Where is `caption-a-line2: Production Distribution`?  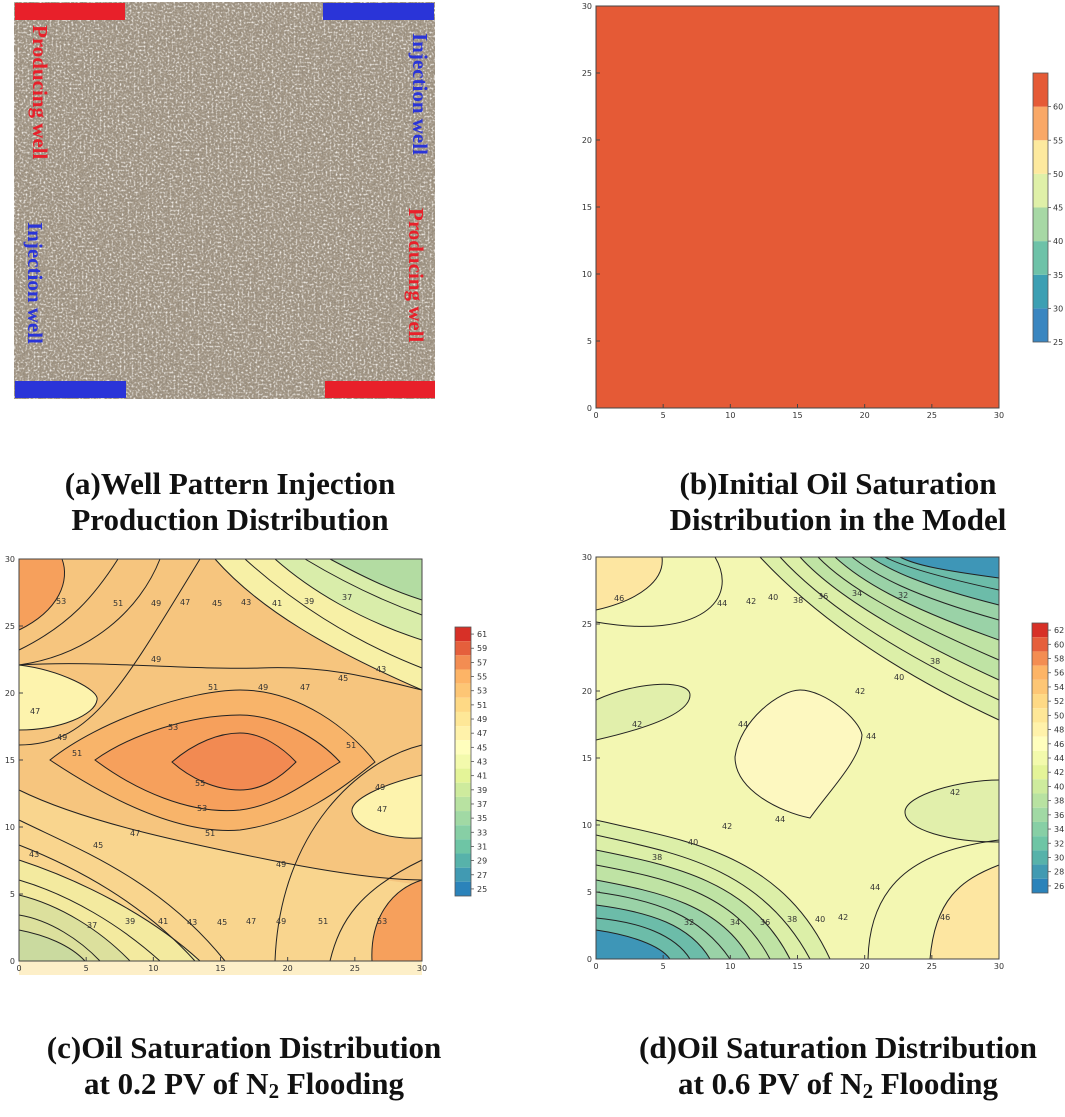
caption-a-line2: Production Distribution is located at coordinates (230, 519).